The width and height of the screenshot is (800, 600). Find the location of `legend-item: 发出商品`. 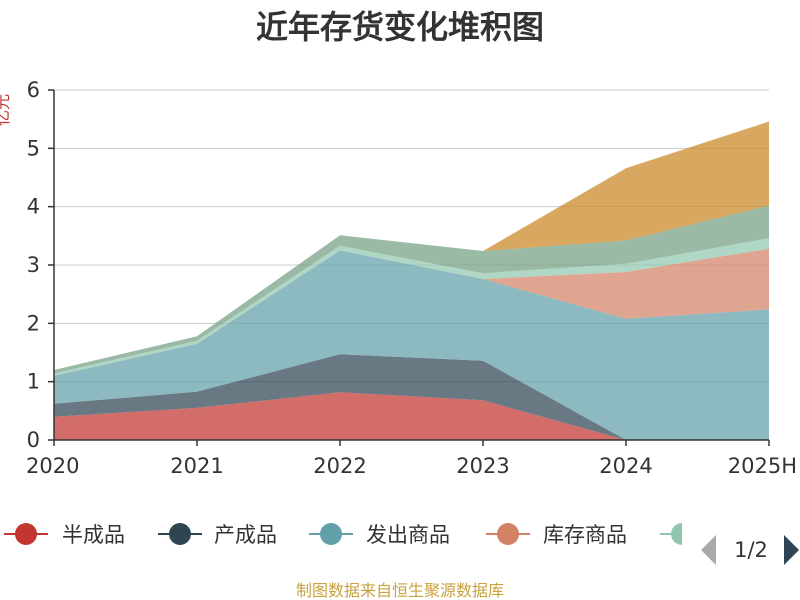

legend-item: 发出商品 is located at coordinates (379, 535).